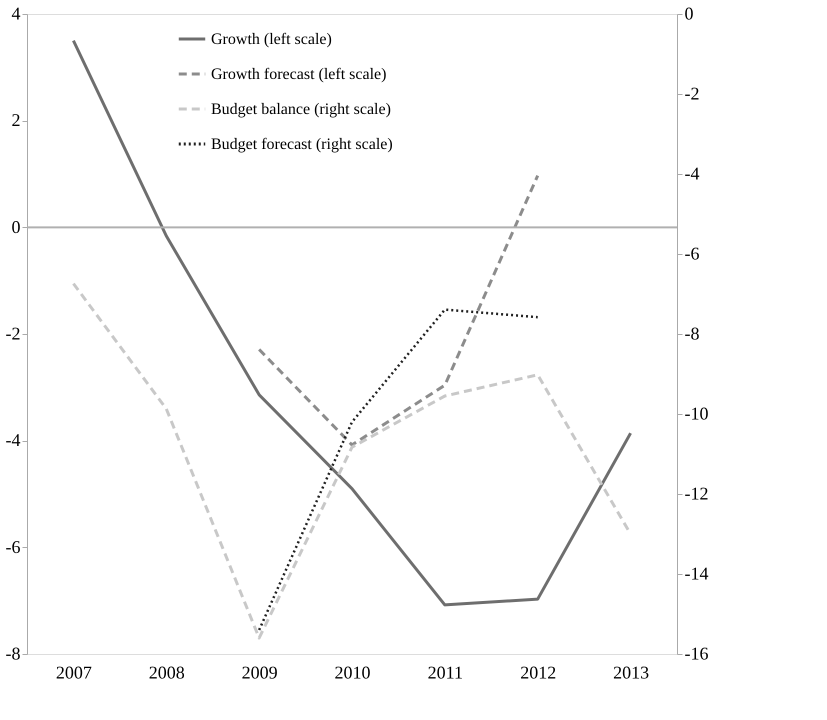  What do you see at coordinates (692, 174) in the screenshot?
I see `y2-tick-label: -4` at bounding box center [692, 174].